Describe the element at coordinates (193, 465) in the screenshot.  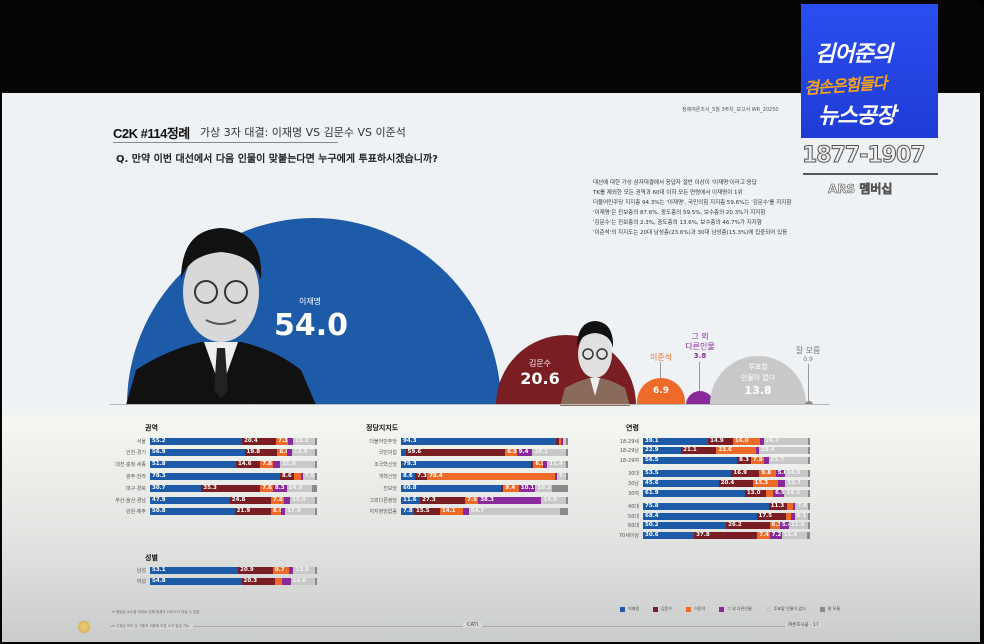
I see `bar-segment: 51.8` at that location.